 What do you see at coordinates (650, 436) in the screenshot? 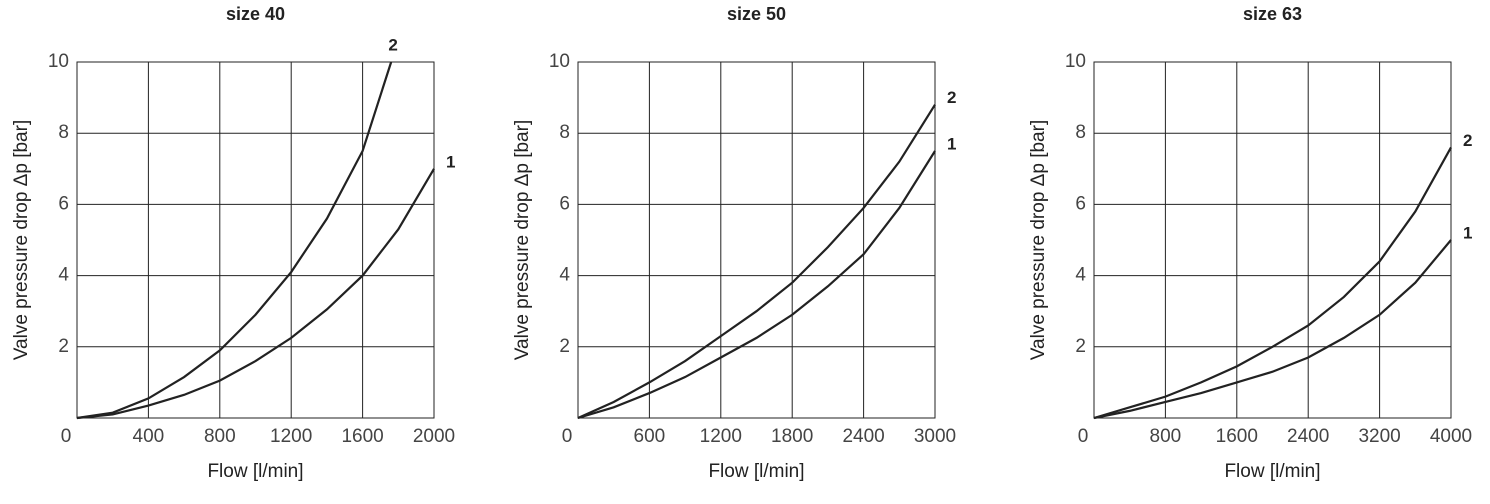
I see `x-tick-label: 600` at bounding box center [650, 436].